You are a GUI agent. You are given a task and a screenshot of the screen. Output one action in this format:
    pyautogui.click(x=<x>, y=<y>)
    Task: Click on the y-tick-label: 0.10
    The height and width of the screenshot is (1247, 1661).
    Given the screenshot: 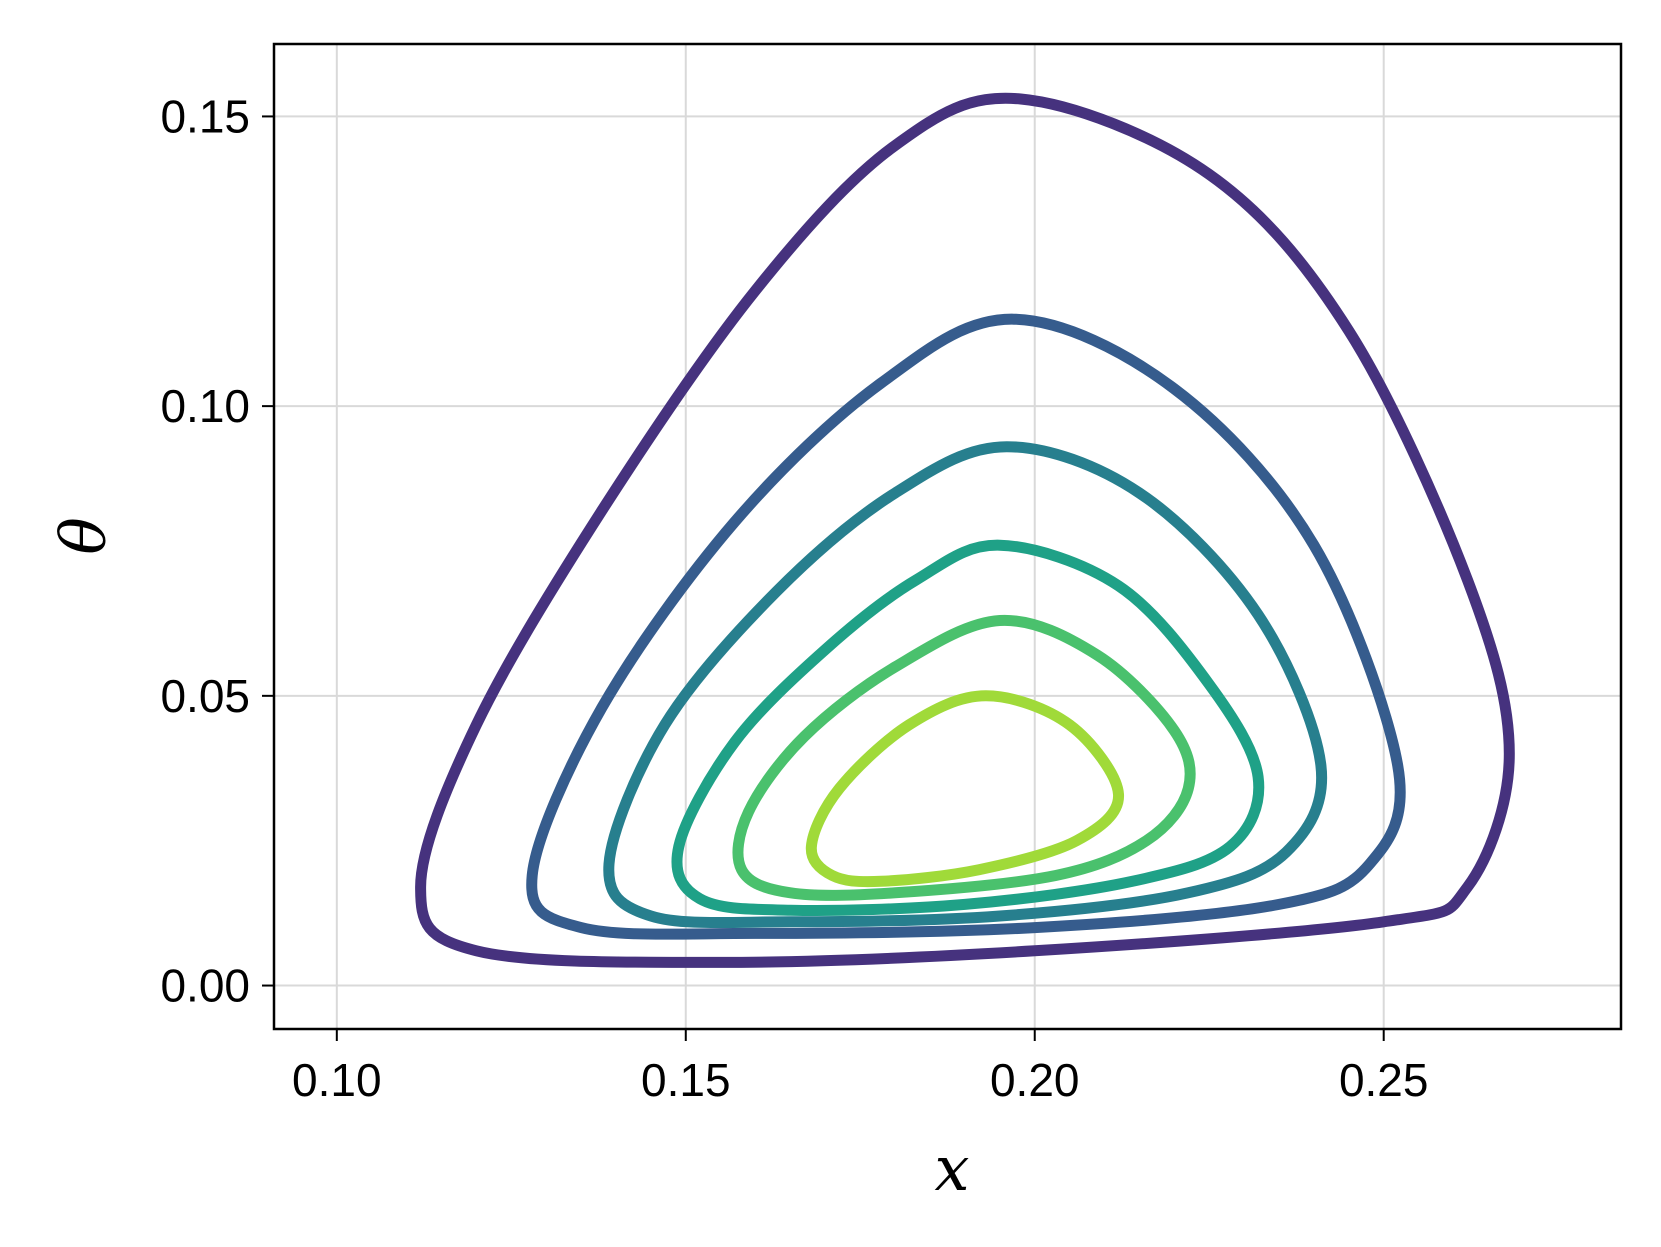 What is the action you would take?
    pyautogui.click(x=205, y=406)
    